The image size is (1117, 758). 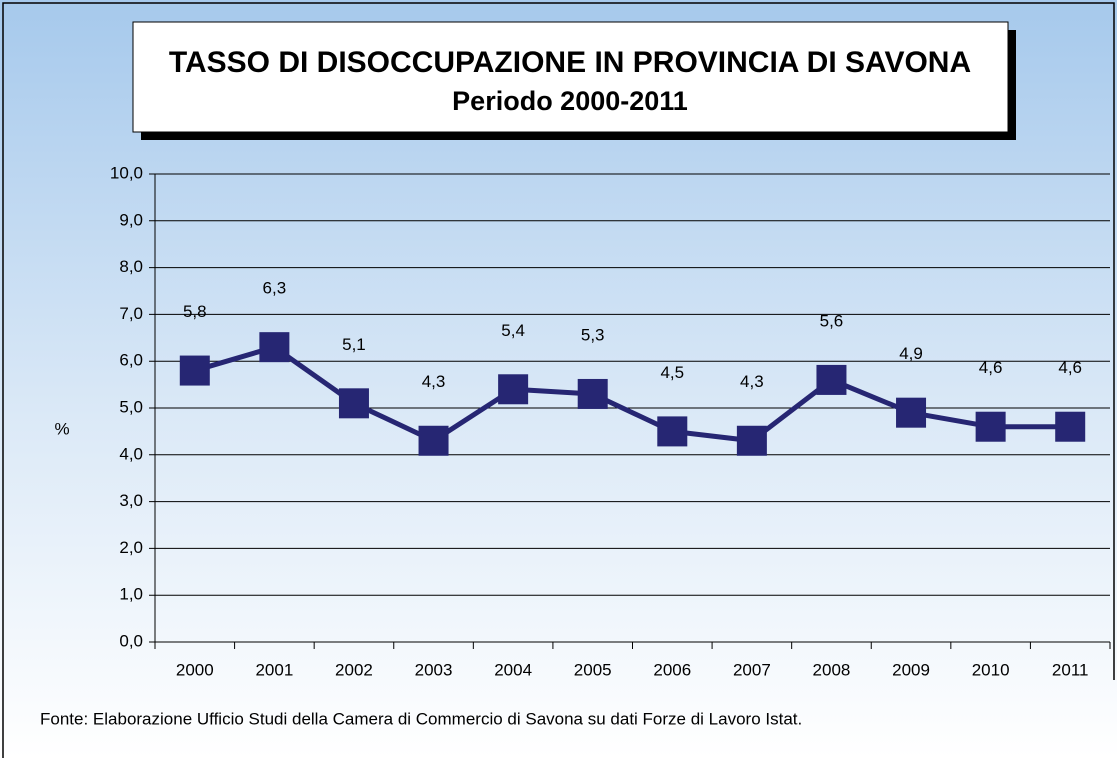 What do you see at coordinates (354, 344) in the screenshot?
I see `data-label: 5,1` at bounding box center [354, 344].